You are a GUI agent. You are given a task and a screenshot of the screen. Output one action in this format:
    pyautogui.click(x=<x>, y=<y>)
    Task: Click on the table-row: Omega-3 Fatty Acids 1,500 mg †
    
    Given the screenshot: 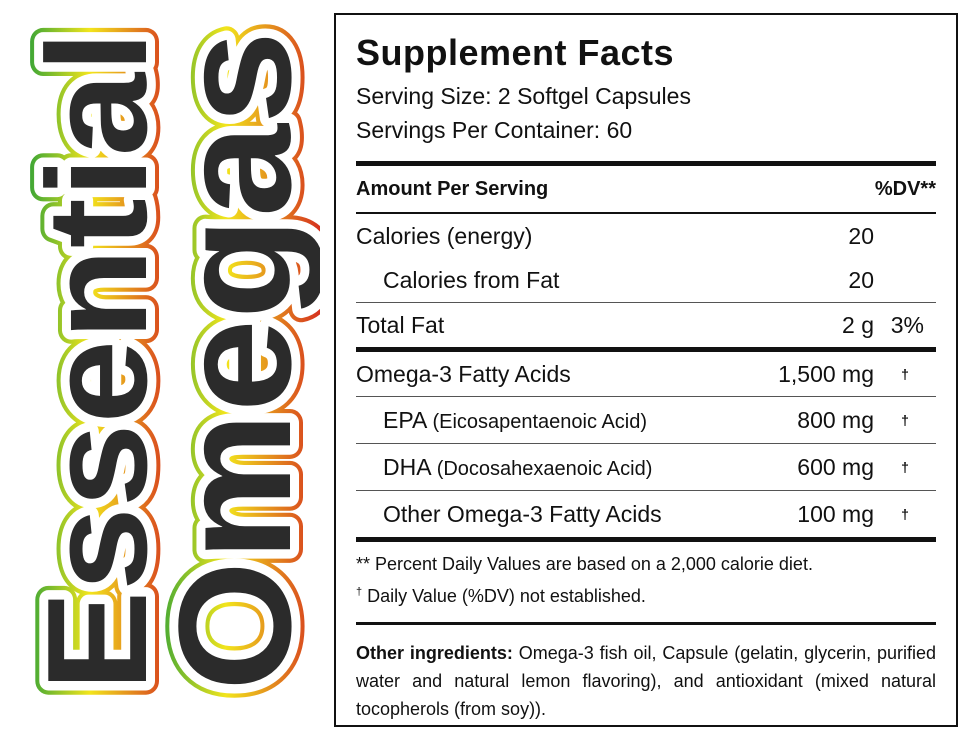 What is the action you would take?
    pyautogui.click(x=646, y=374)
    